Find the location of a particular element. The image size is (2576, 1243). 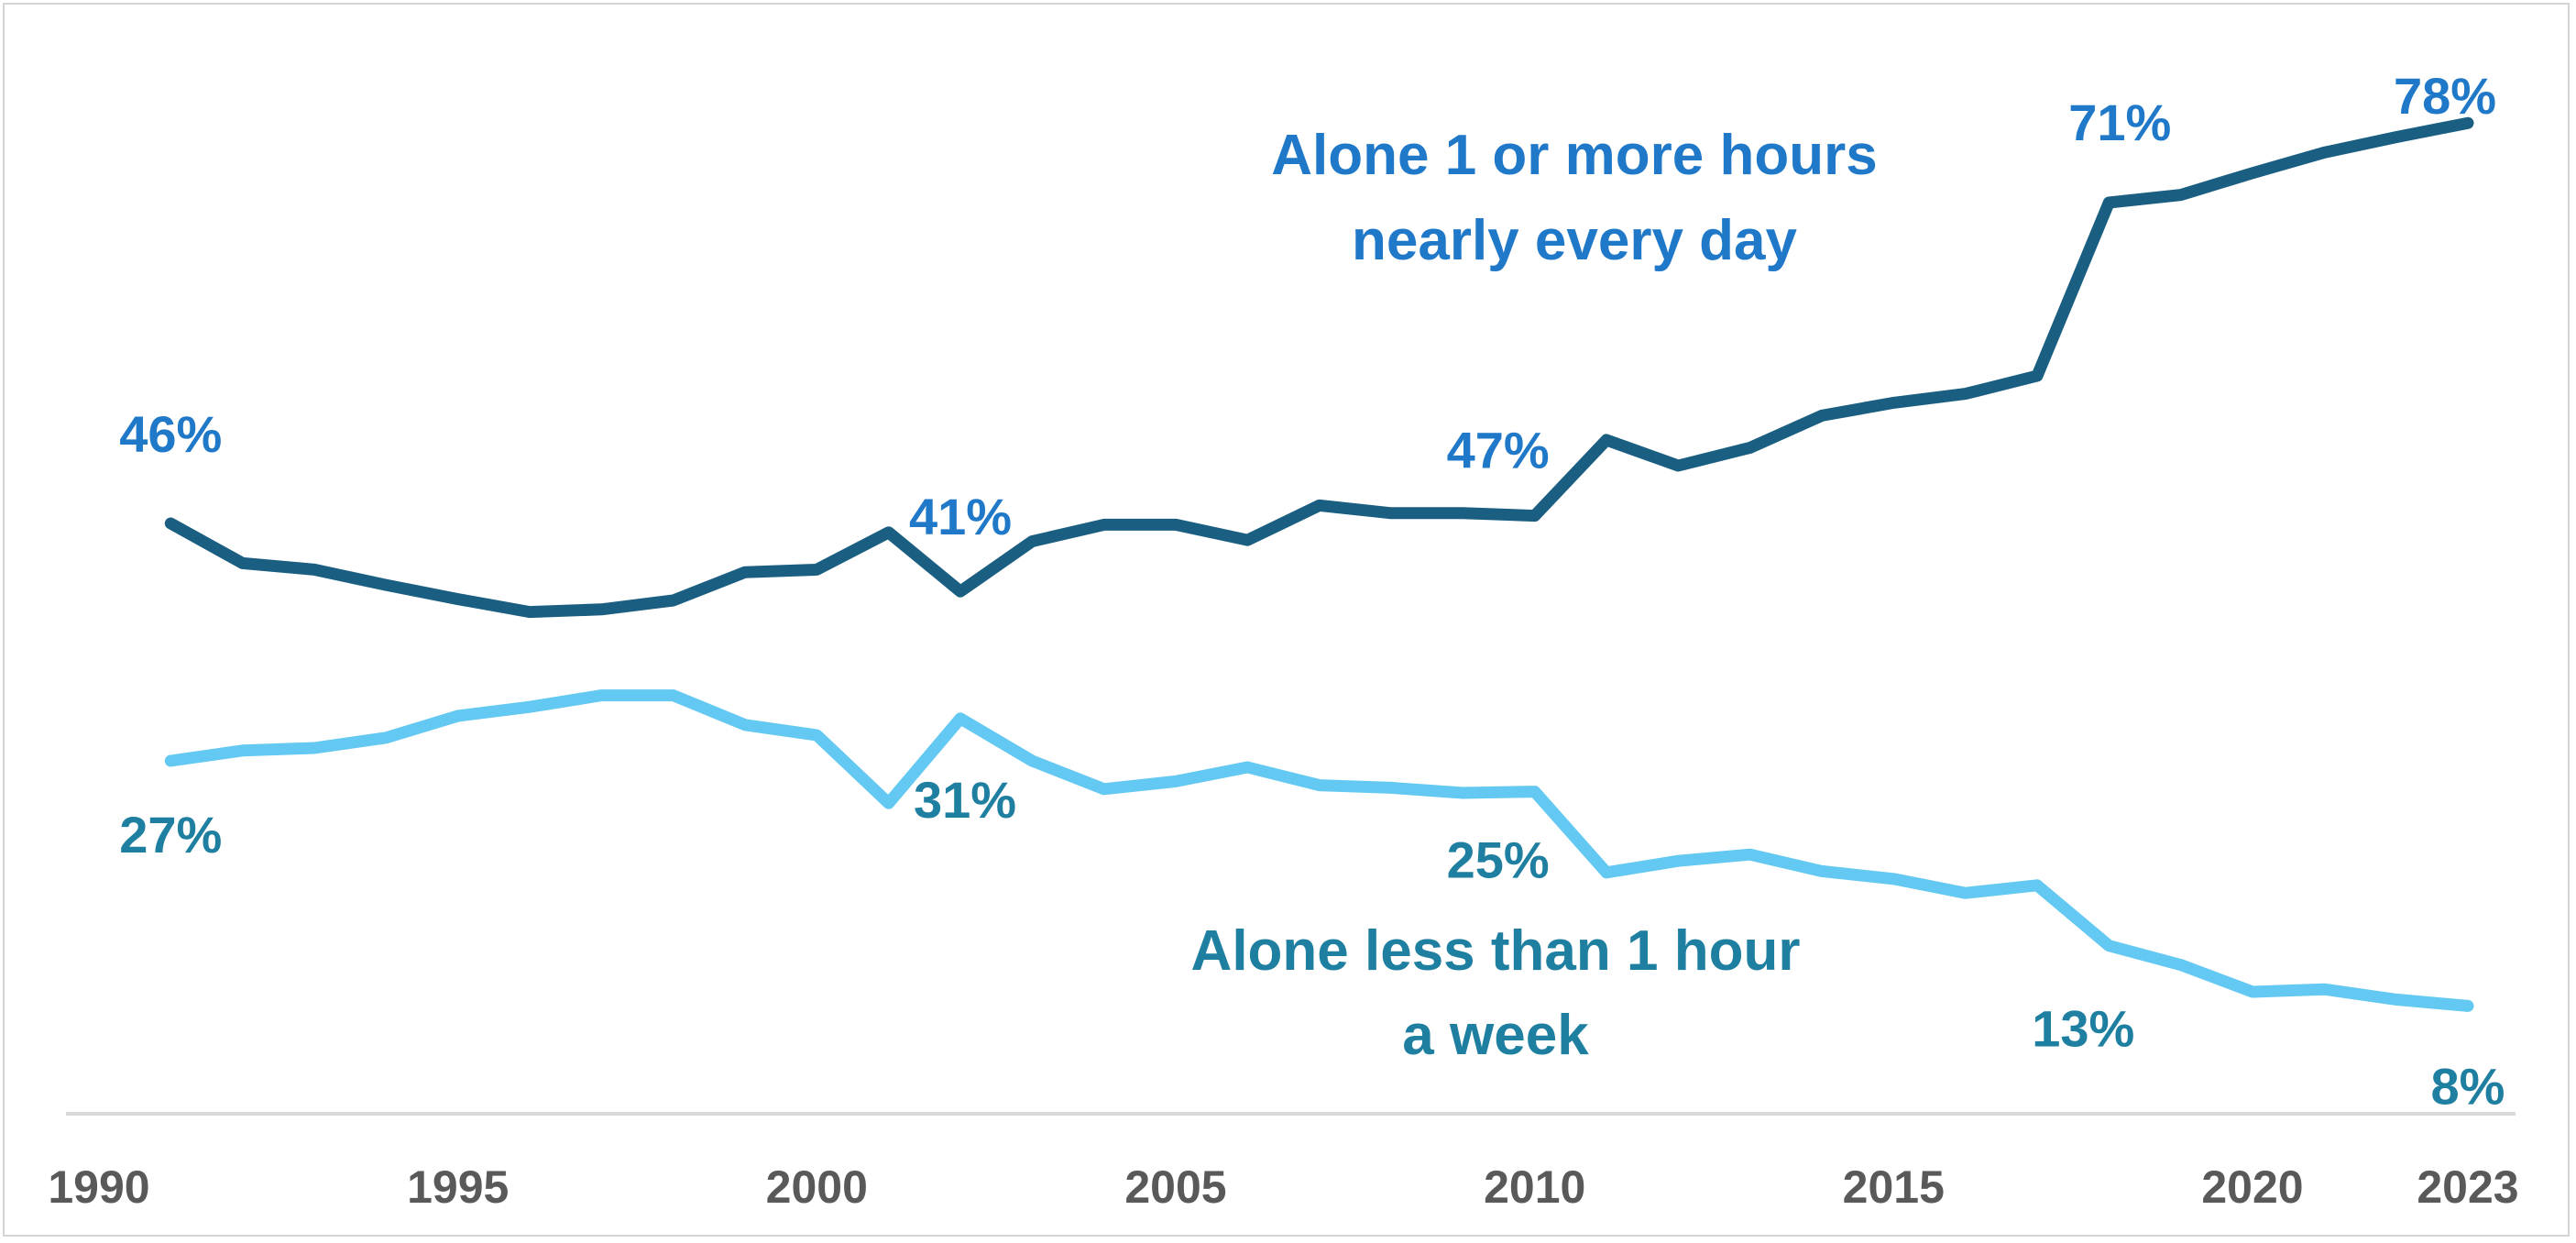

series-name-label: Alone less than 1 hour is located at coordinates (1496, 951).